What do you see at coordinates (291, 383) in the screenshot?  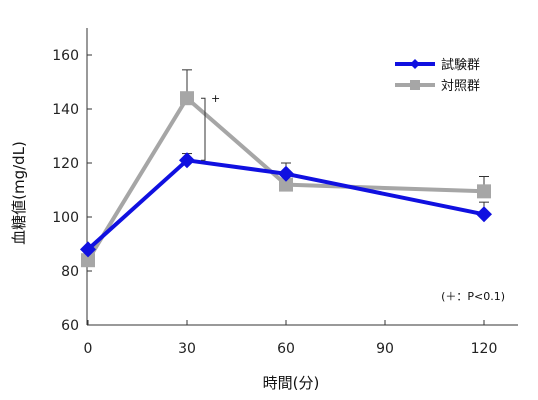 I see `x-axis-title: 時間(分)` at bounding box center [291, 383].